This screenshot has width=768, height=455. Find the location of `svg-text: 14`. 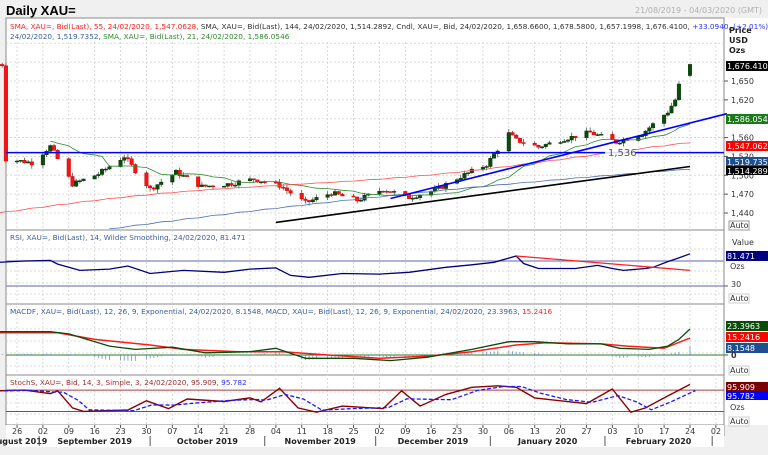

svg-text: 14 is located at coordinates (198, 431).